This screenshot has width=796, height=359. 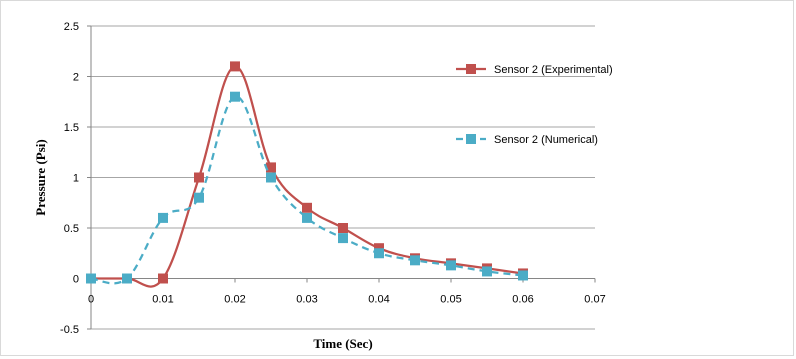 I want to click on x-tick-label: 0.05, so click(x=450, y=300).